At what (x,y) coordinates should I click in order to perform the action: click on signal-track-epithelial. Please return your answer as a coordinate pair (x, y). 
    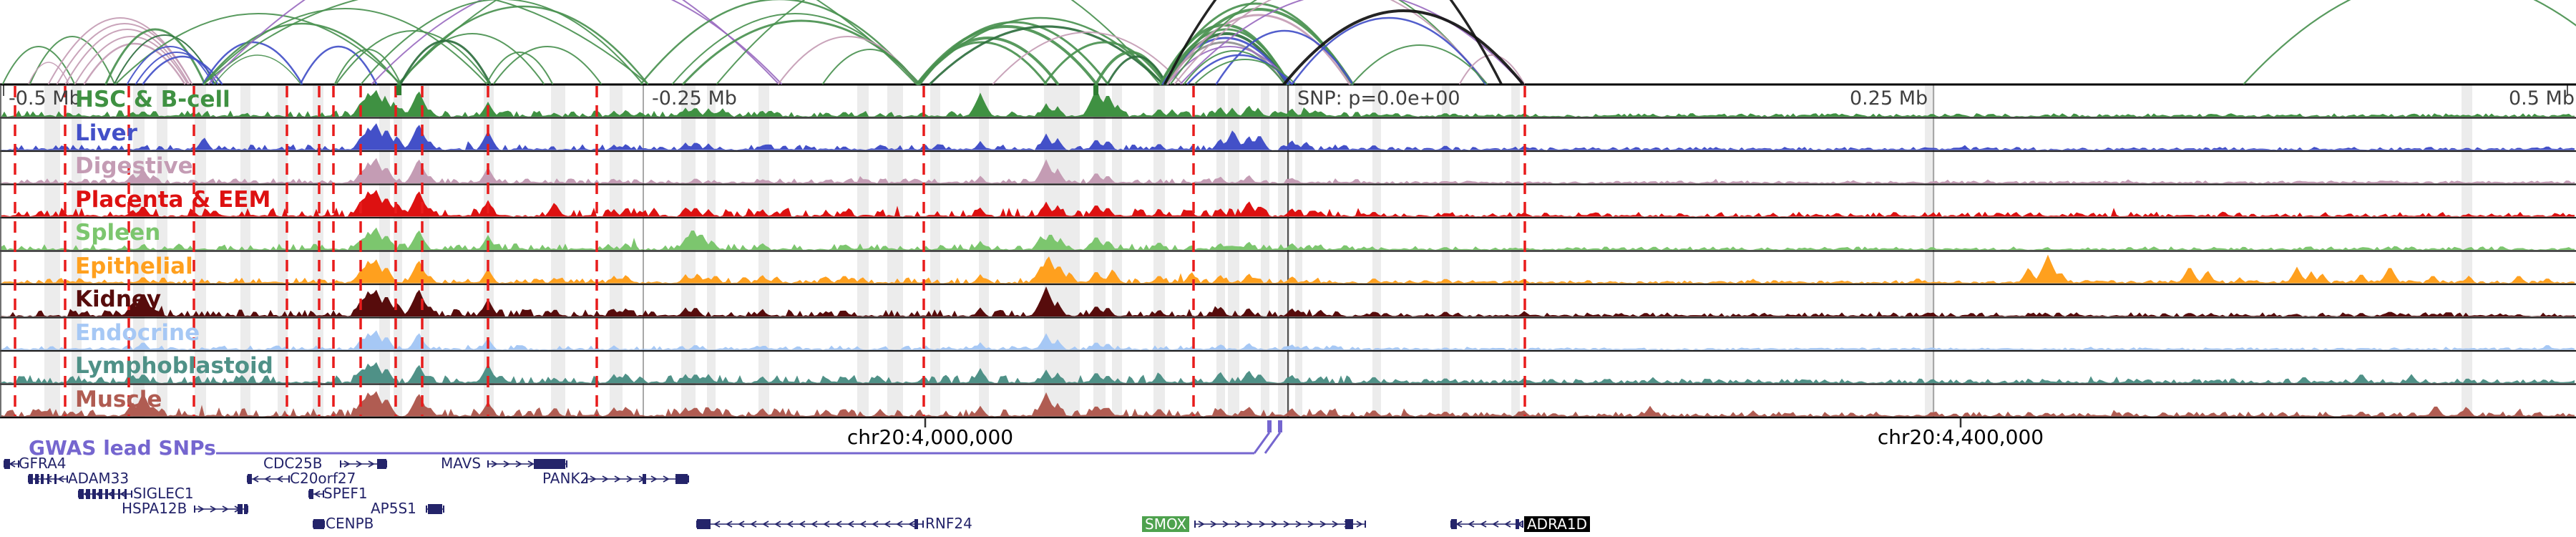
    Looking at the image, I should click on (1288, 269).